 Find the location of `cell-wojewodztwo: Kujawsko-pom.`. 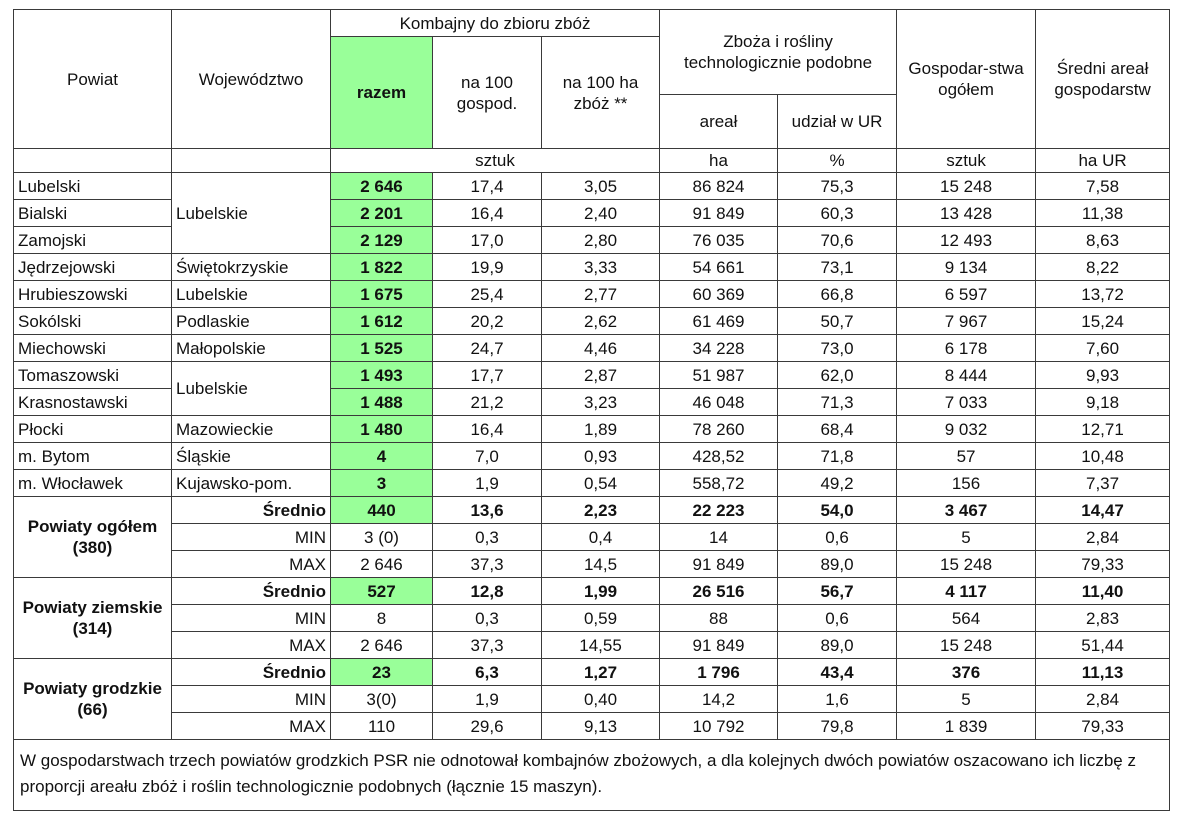

cell-wojewodztwo: Kujawsko-pom. is located at coordinates (251, 483).